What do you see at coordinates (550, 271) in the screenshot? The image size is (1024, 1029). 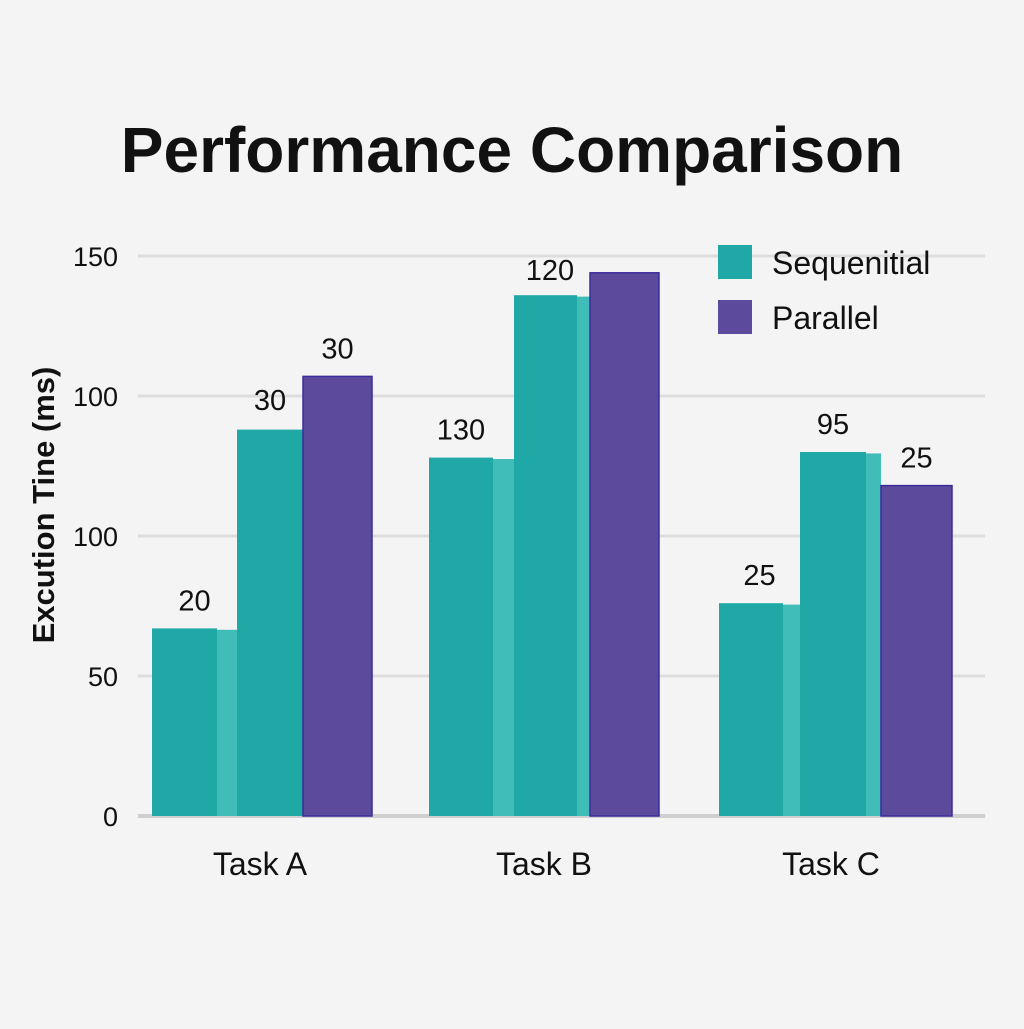 I see `data-label: 120` at bounding box center [550, 271].